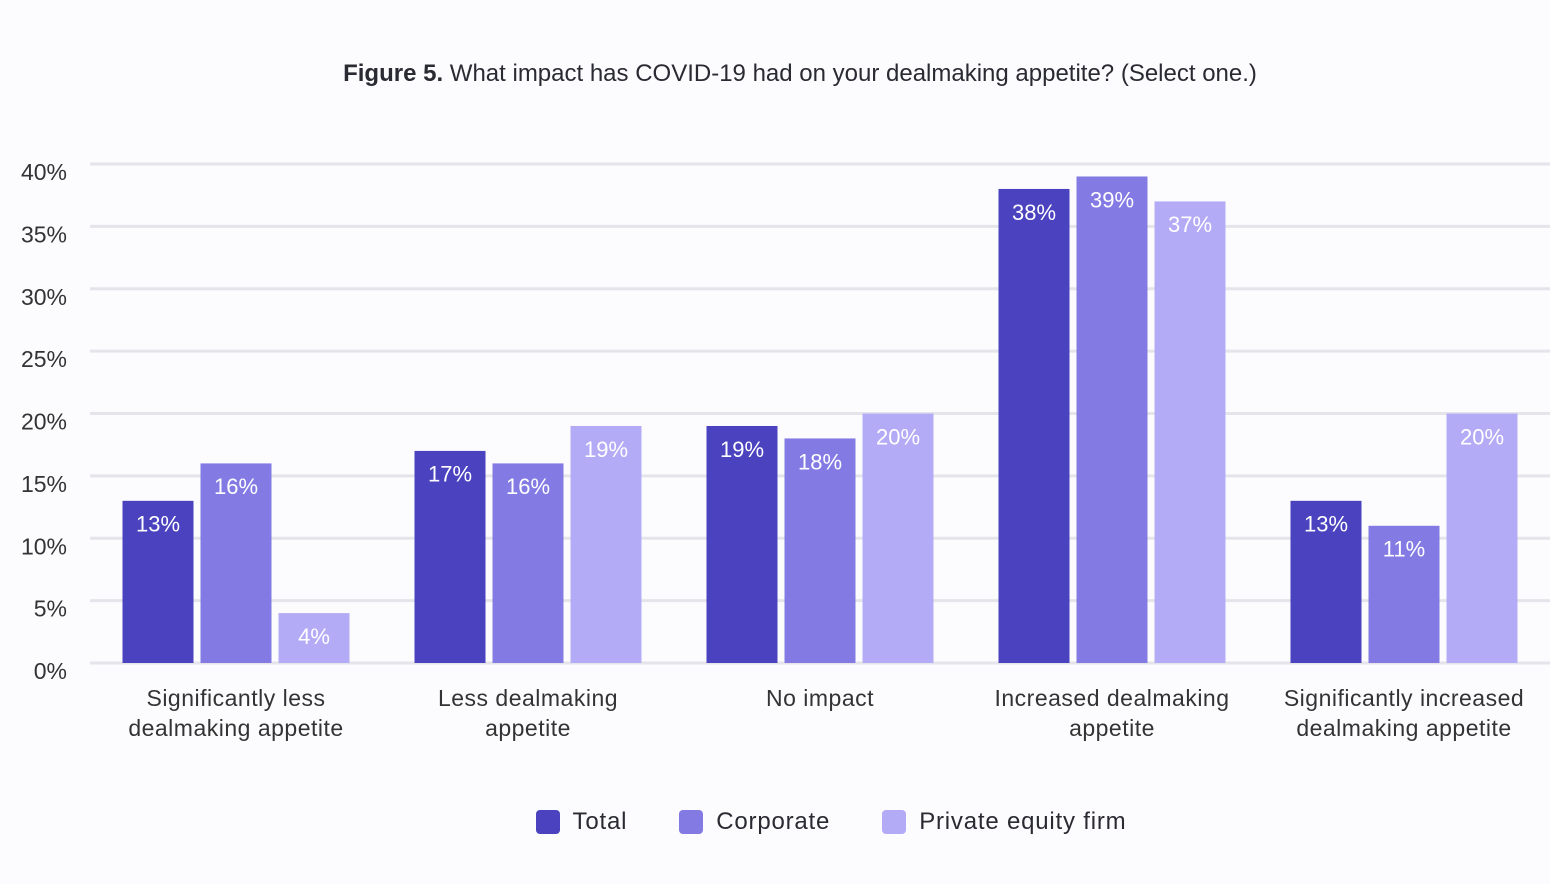 This screenshot has width=1550, height=884. I want to click on y-tick-label: 25%, so click(44, 359).